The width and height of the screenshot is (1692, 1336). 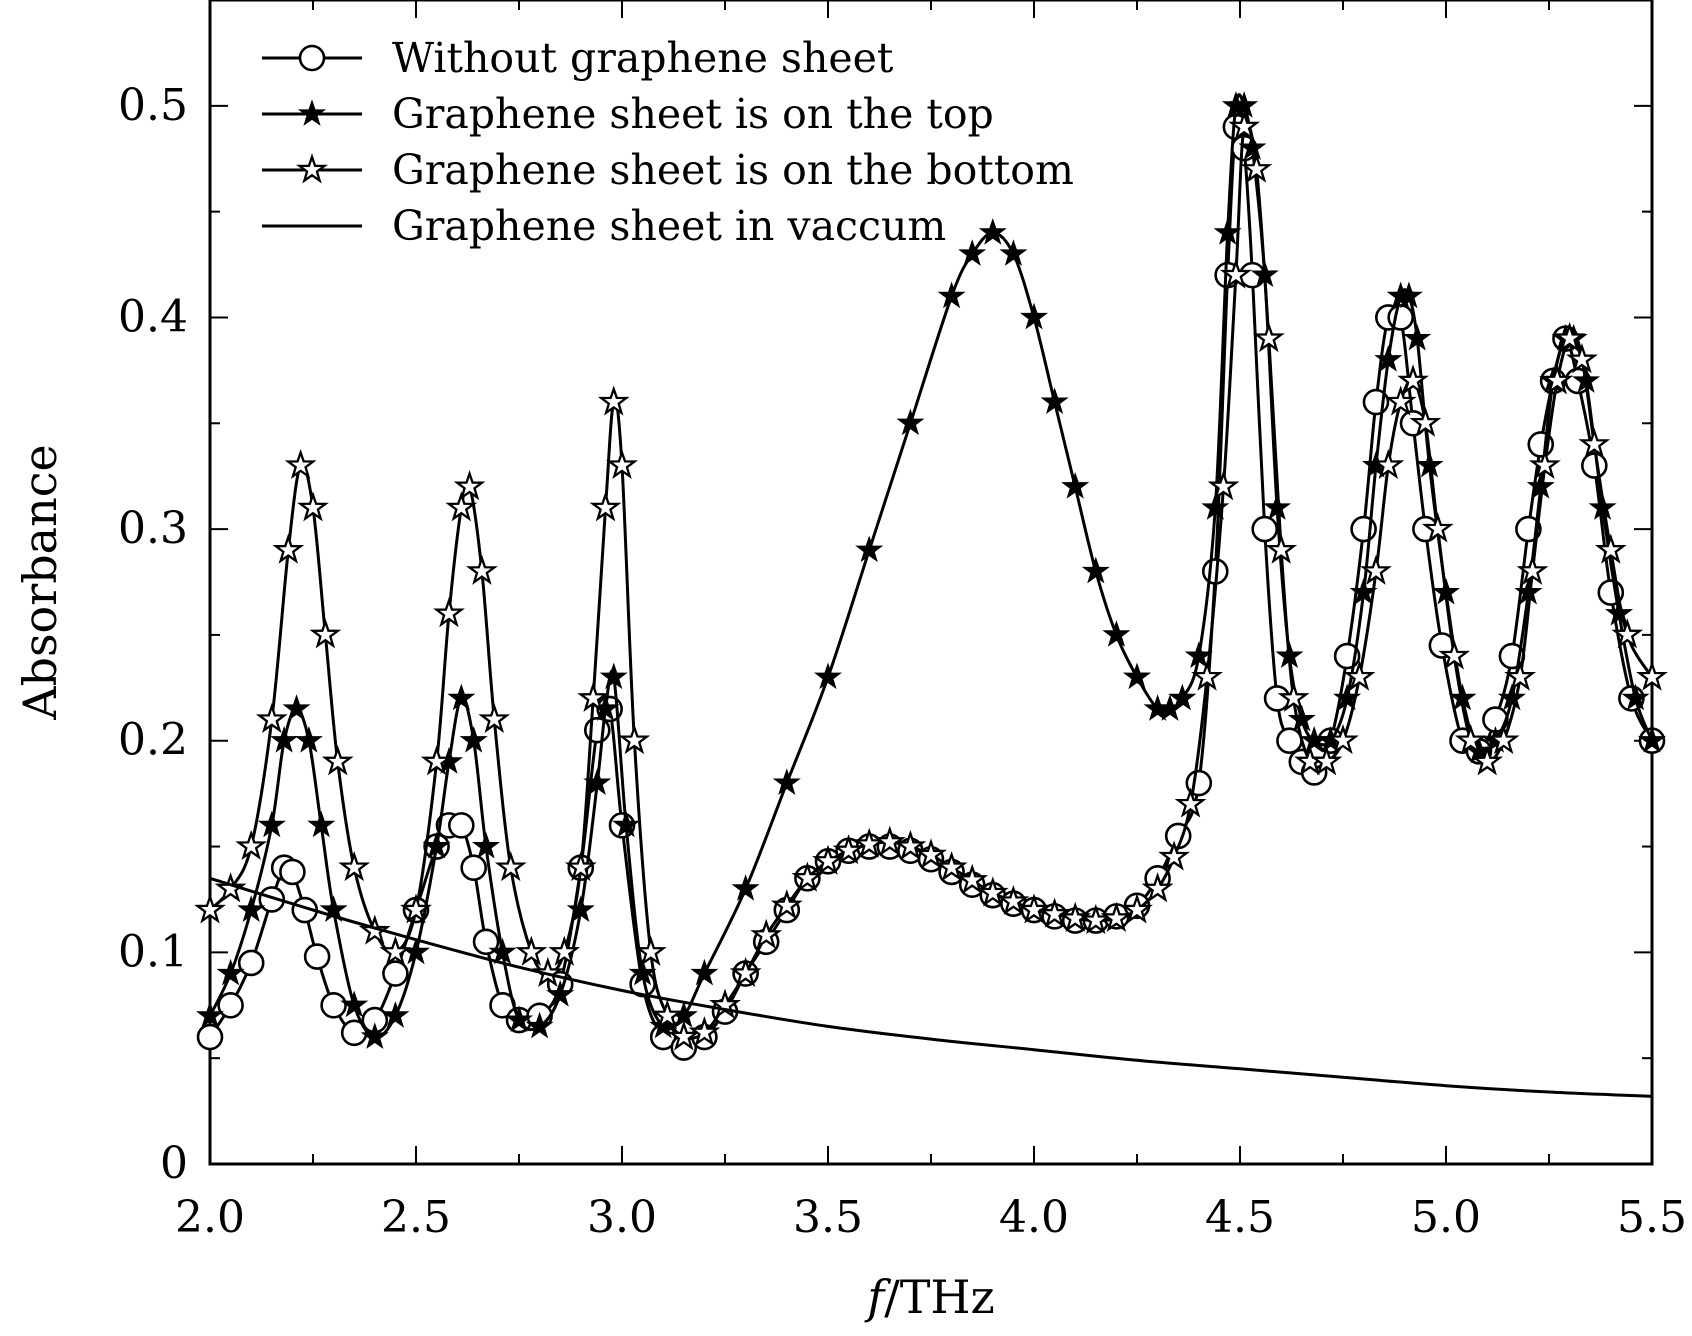 I want to click on x-tick-label: 5.0, so click(x=1446, y=1217).